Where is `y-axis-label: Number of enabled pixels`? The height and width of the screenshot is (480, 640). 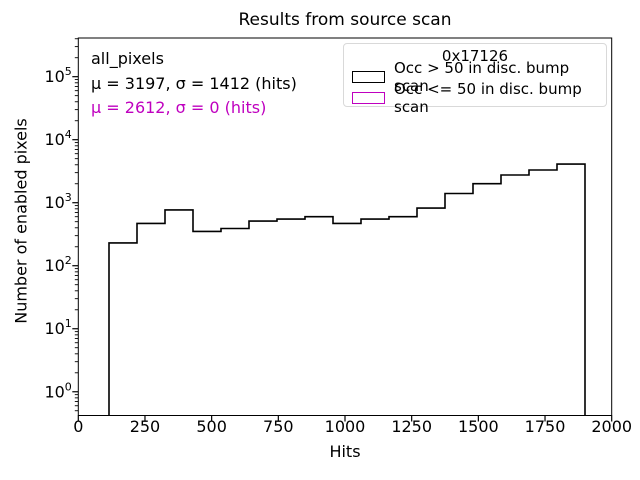
y-axis-label: Number of enabled pixels is located at coordinates (21, 221).